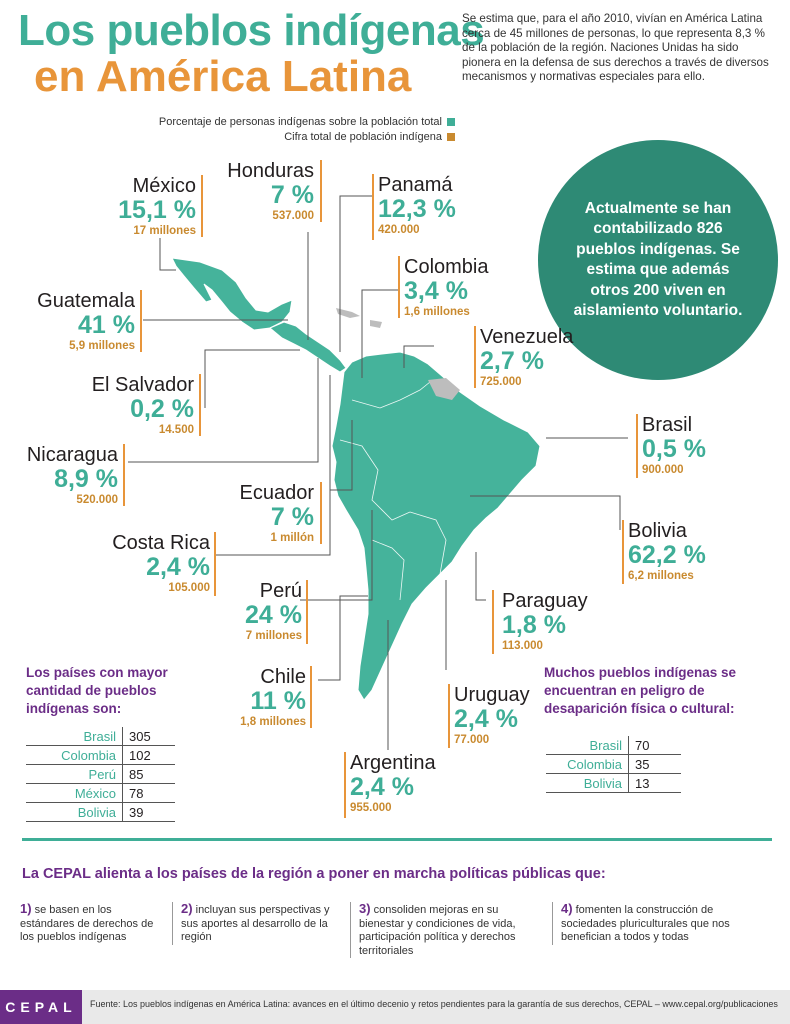 This screenshot has width=790, height=1024. I want to click on footer, so click(395, 1007).